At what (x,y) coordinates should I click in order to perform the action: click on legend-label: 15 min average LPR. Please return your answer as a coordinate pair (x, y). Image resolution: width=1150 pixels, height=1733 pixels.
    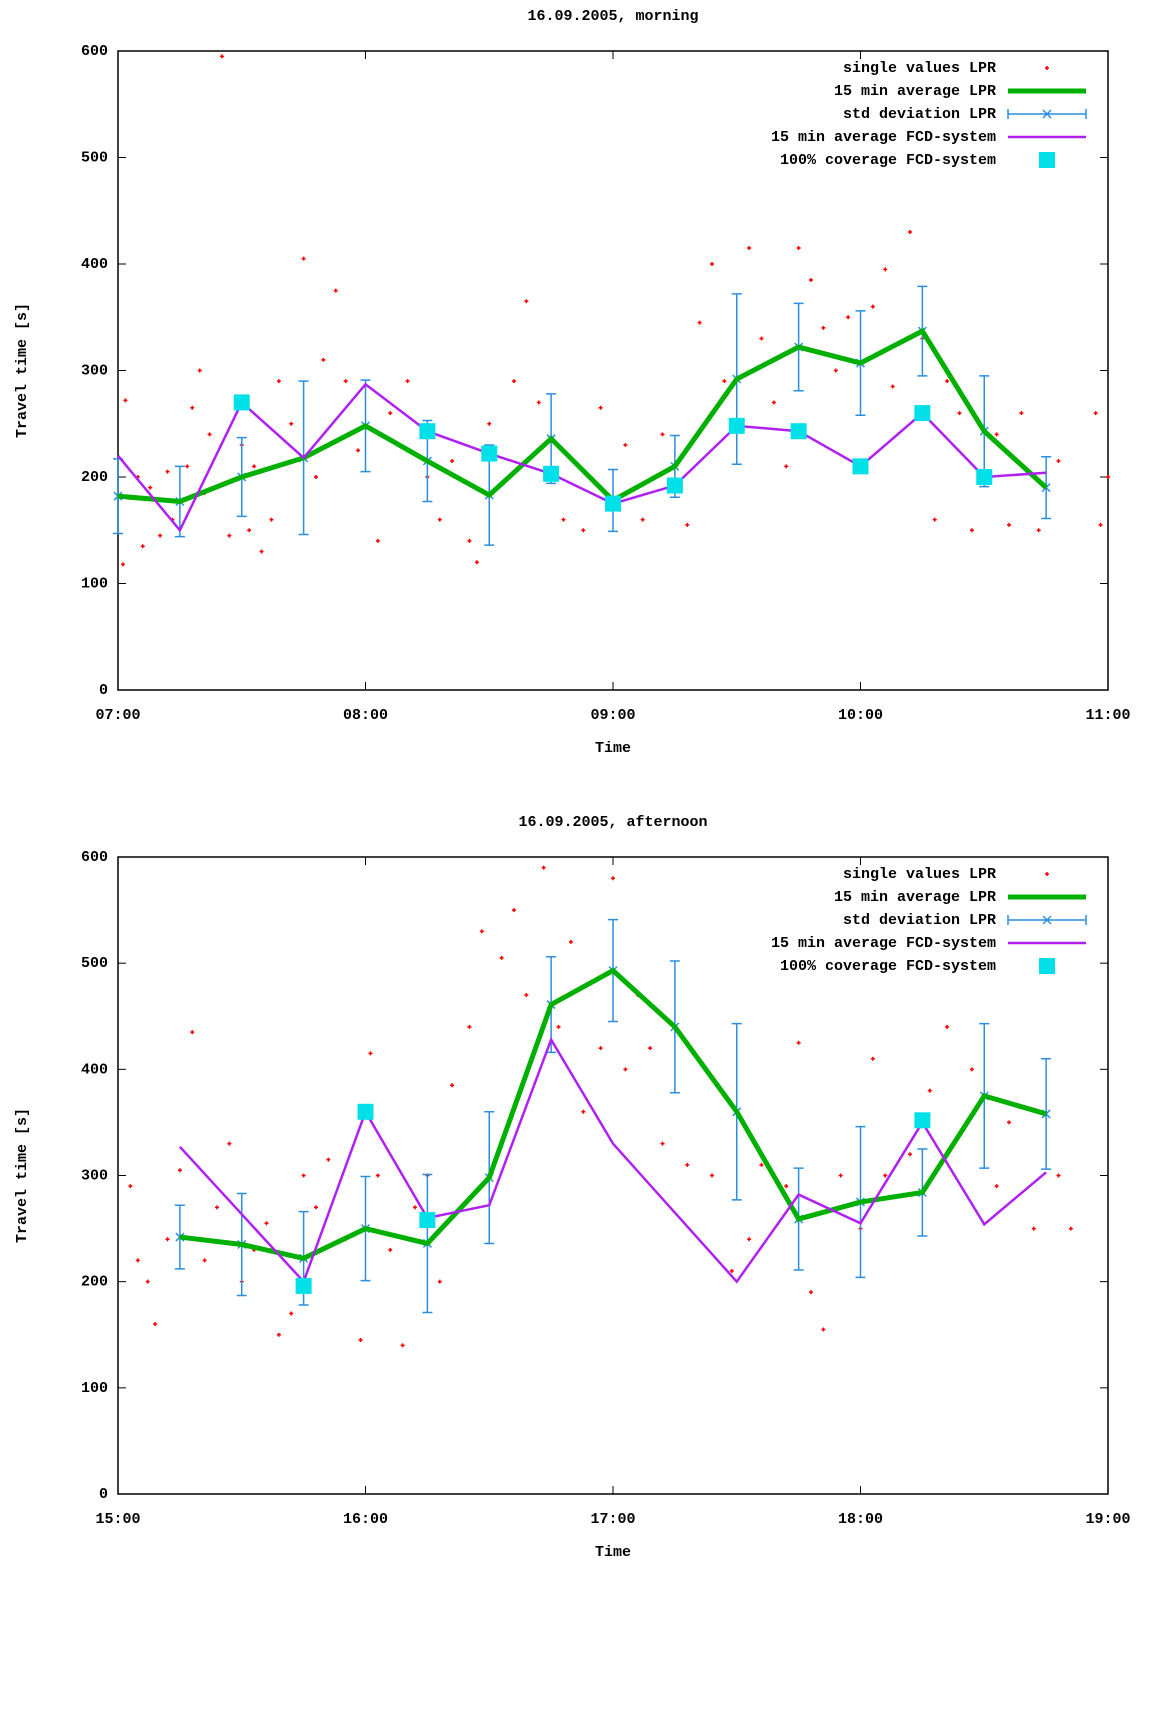
    Looking at the image, I should click on (915, 91).